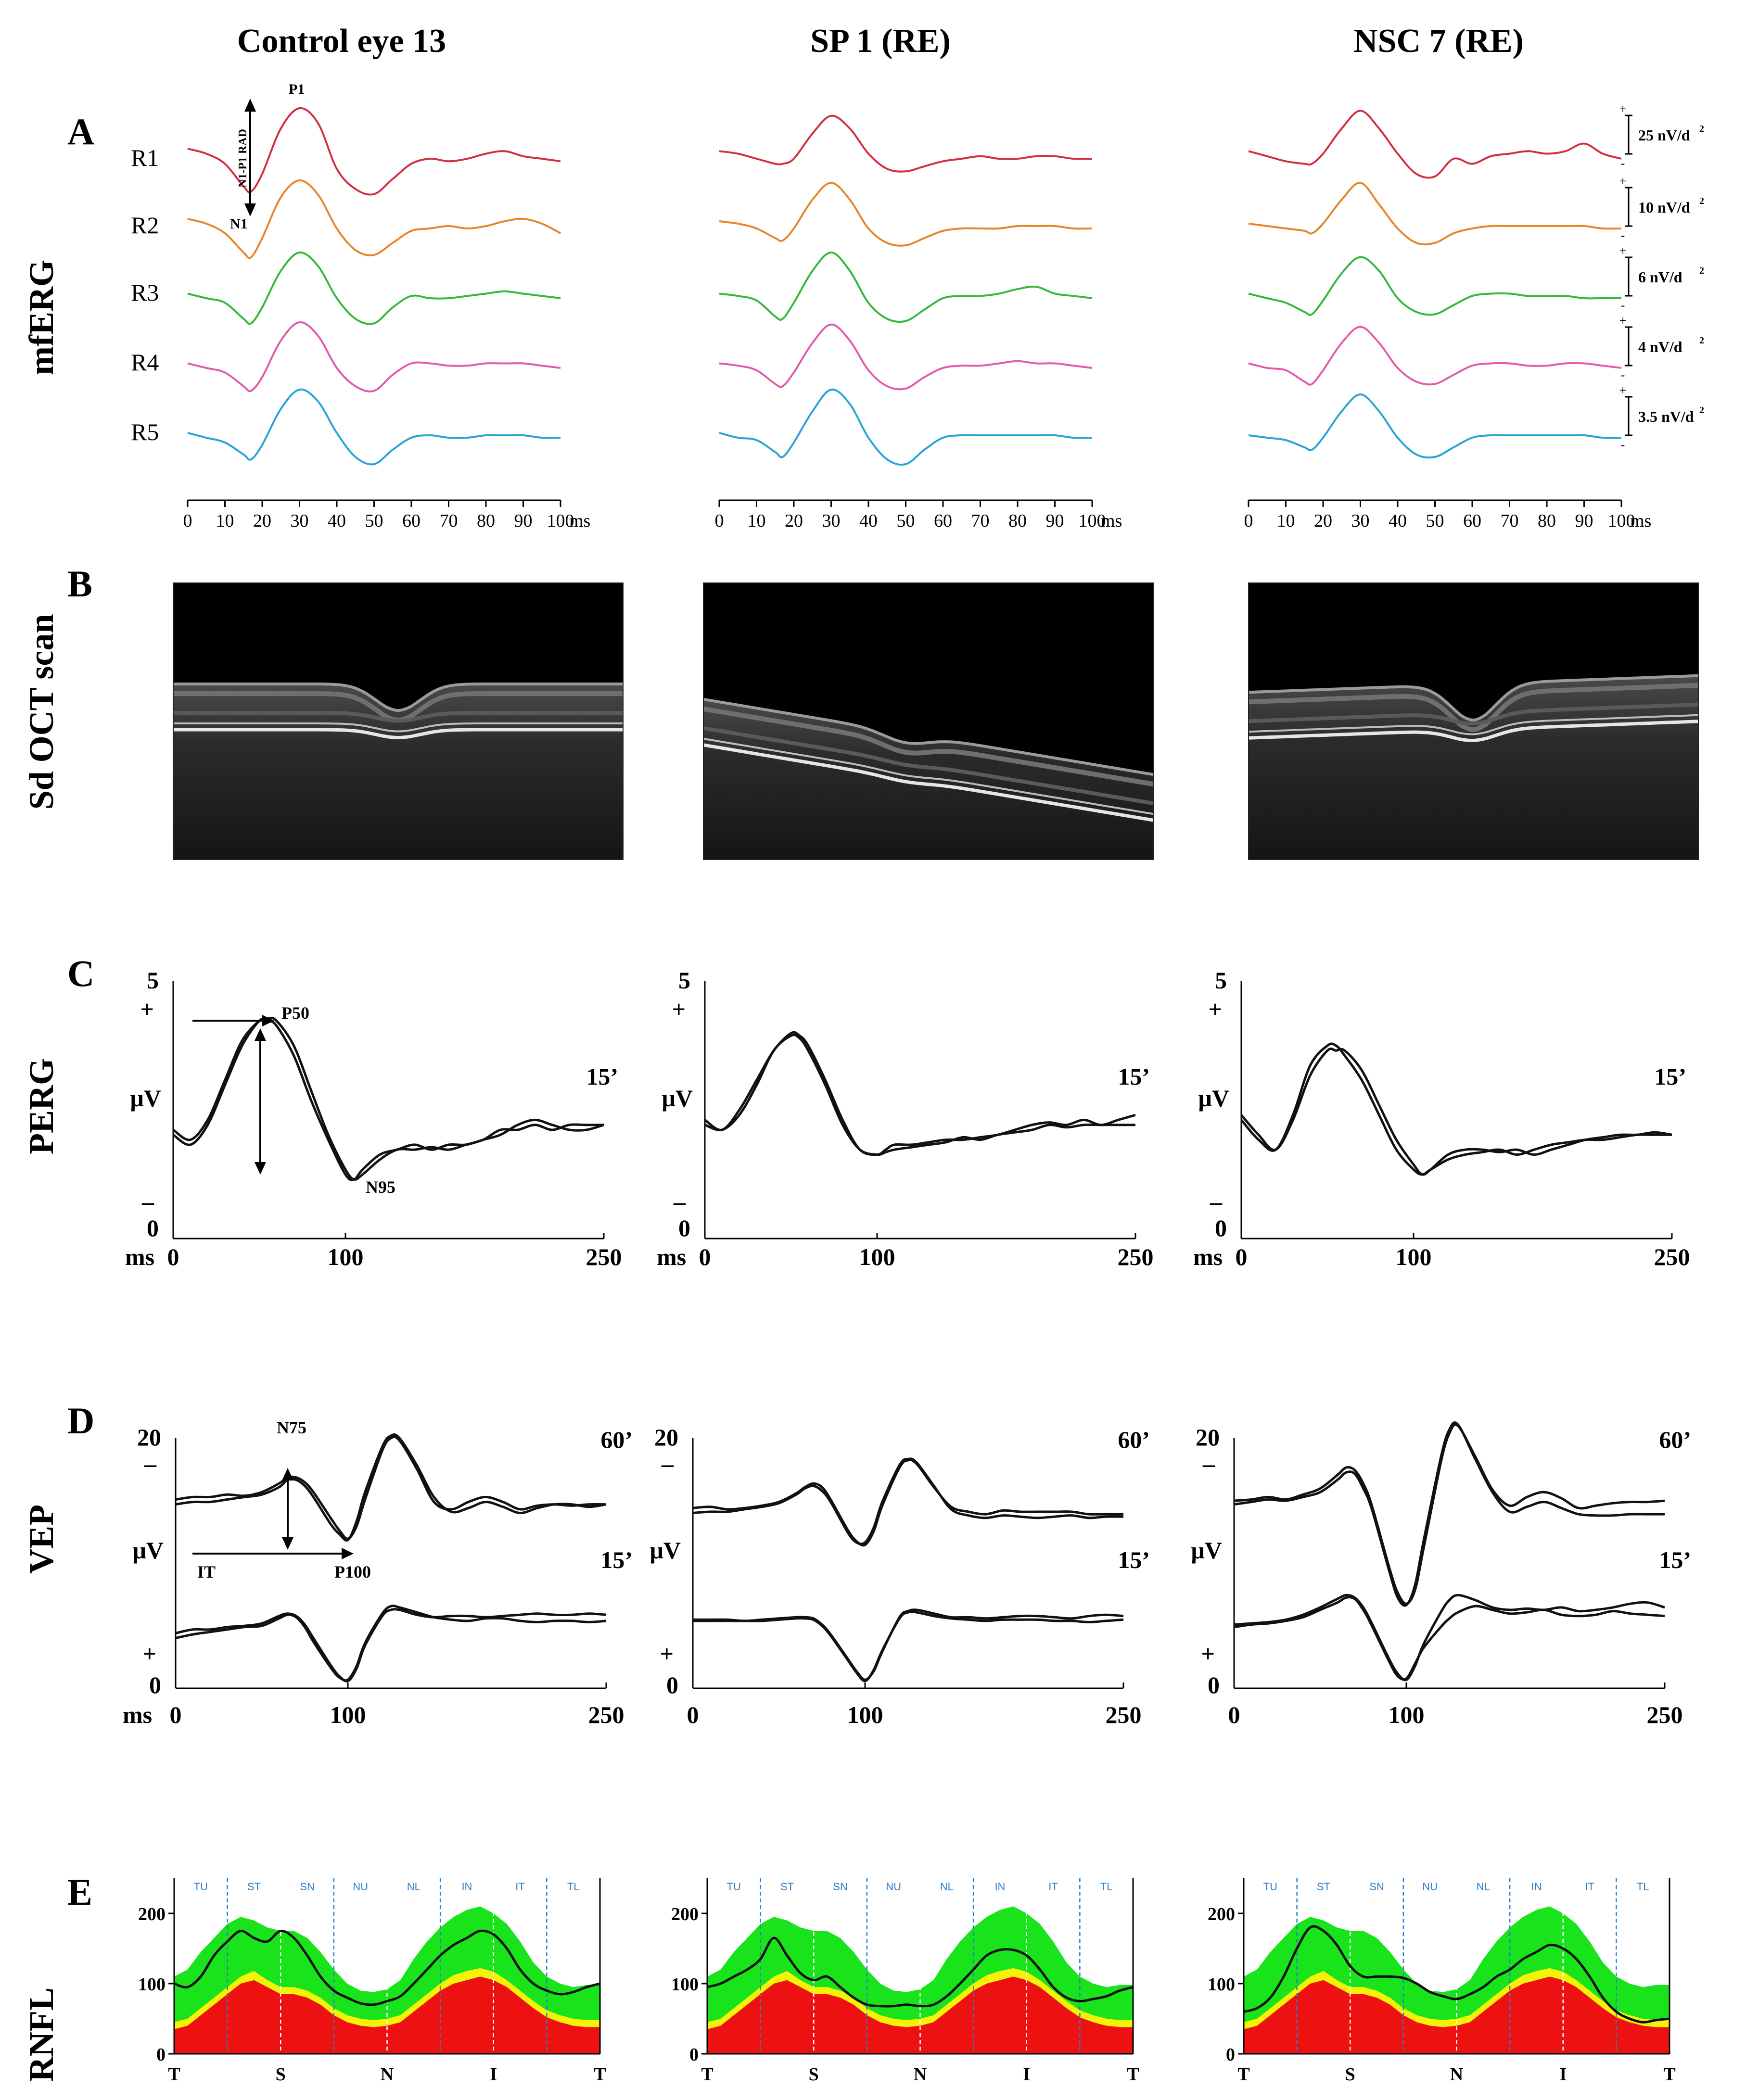  What do you see at coordinates (292, 1427) in the screenshot?
I see `n75-label: N75` at bounding box center [292, 1427].